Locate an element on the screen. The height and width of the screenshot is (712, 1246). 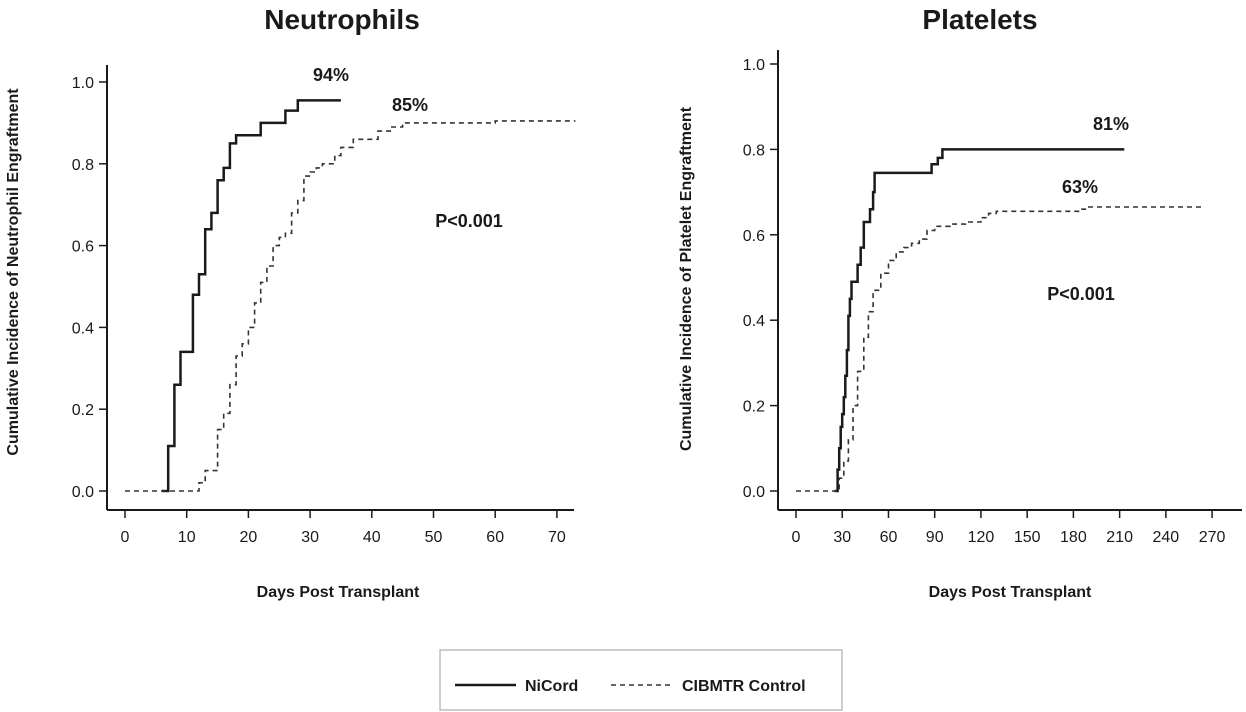
neutrophils-y-ticks: 0.0 0.2 0.4 0.6 0.8 1.0 is located at coordinates (89, 288).